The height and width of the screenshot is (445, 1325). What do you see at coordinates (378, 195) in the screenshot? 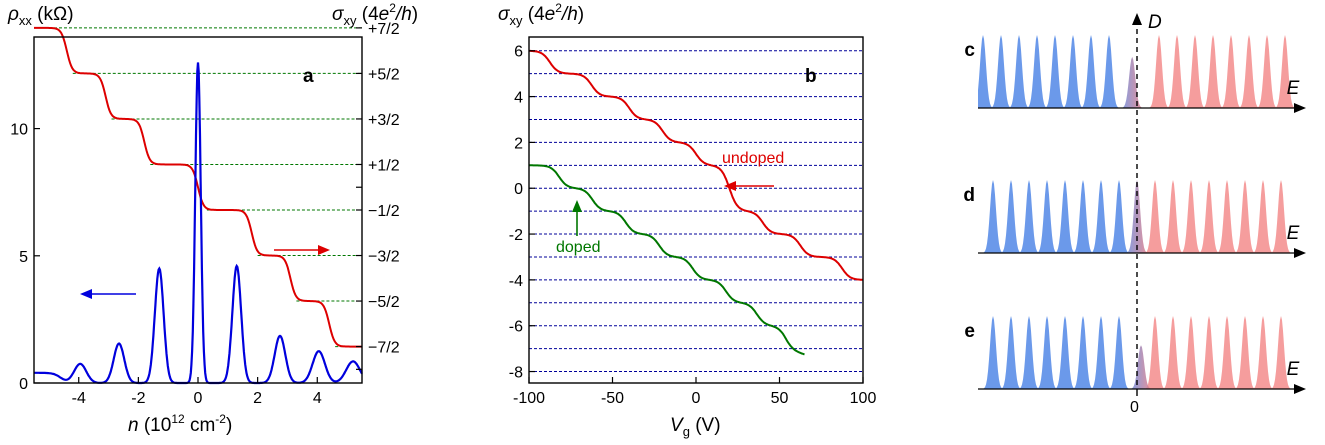
I see `a-y-right-ticks: +7/2 +5/2 +3/2 +1/2 −1/2 −3/2 −5/2 −7/2` at bounding box center [378, 195].